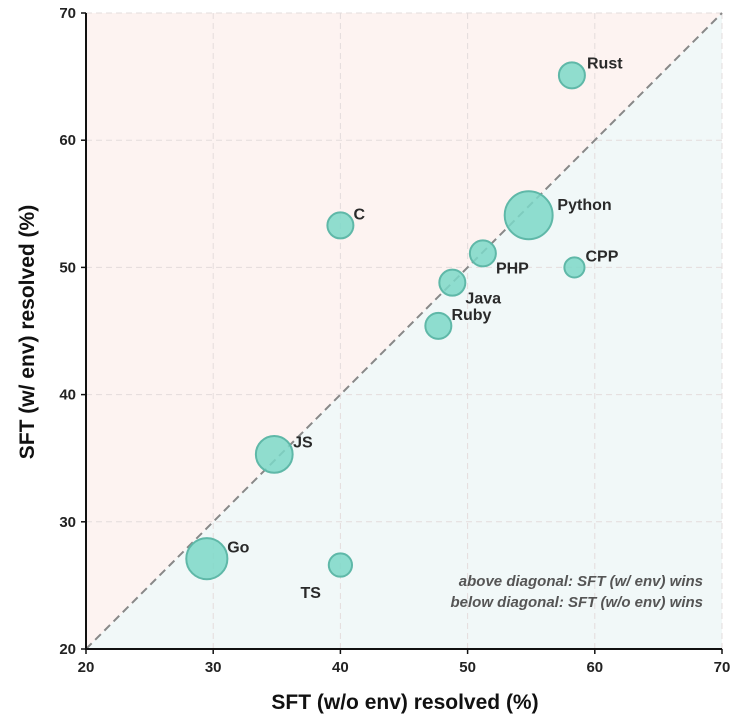  Describe the element at coordinates (27, 332) in the screenshot. I see `y-axis-label: SFT (w/ env) resolved (%)` at that location.